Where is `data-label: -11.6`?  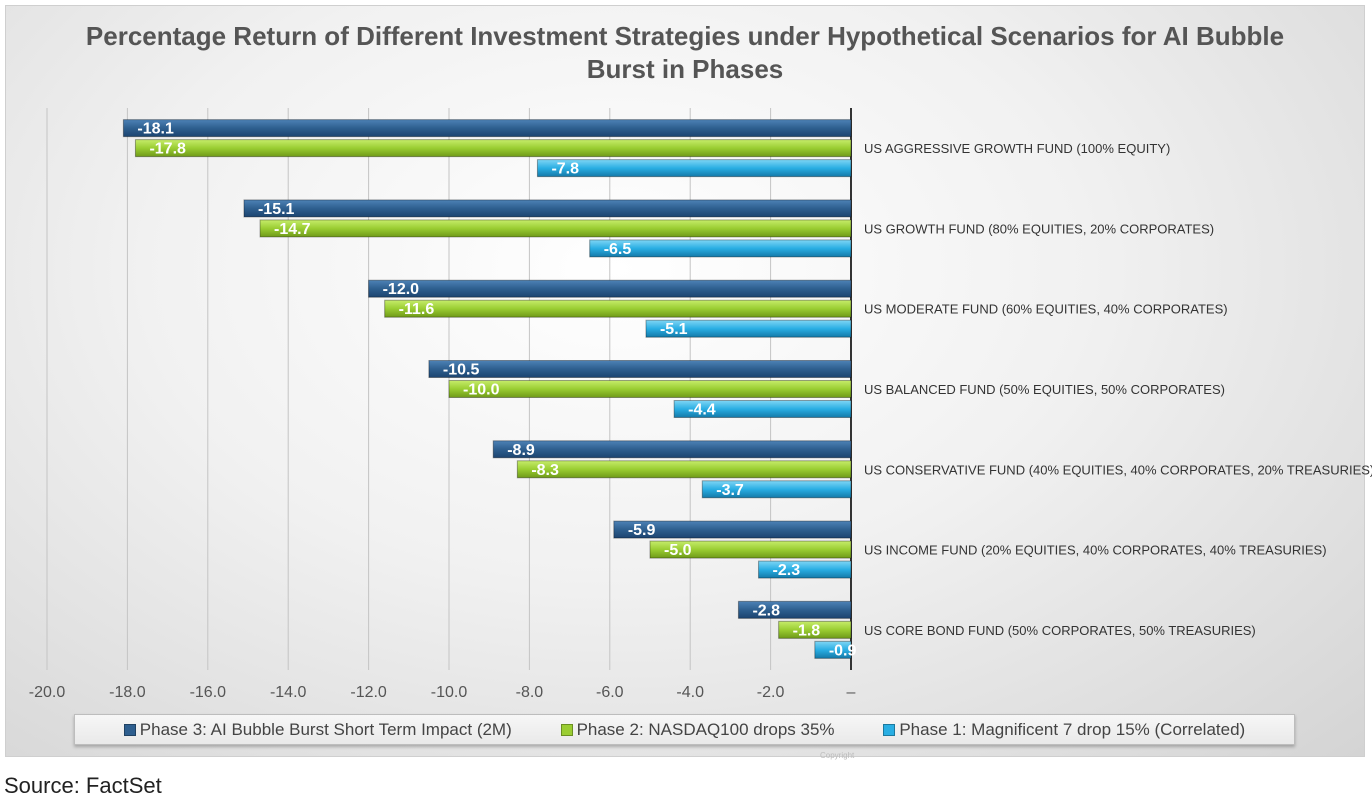 data-label: -11.6 is located at coordinates (417, 309).